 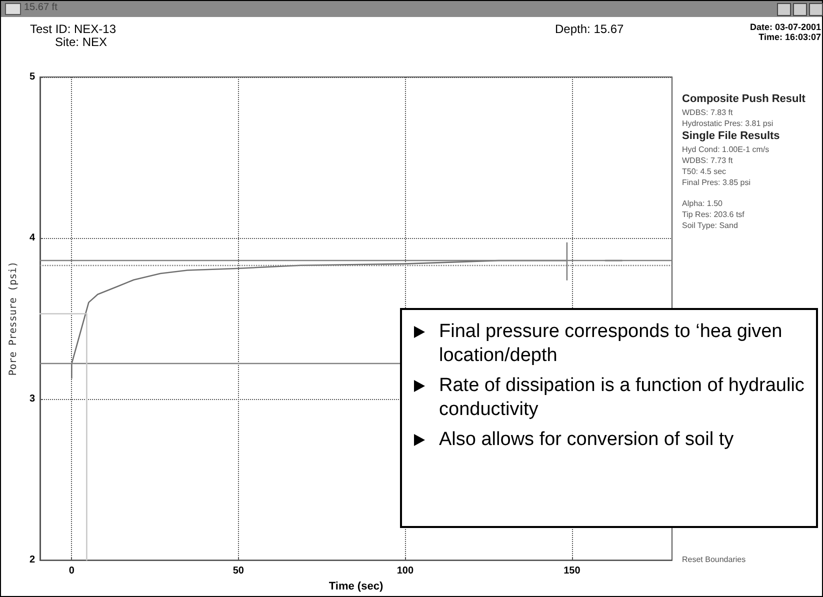 I want to click on x-axis-title: Time (sec), so click(x=356, y=586).